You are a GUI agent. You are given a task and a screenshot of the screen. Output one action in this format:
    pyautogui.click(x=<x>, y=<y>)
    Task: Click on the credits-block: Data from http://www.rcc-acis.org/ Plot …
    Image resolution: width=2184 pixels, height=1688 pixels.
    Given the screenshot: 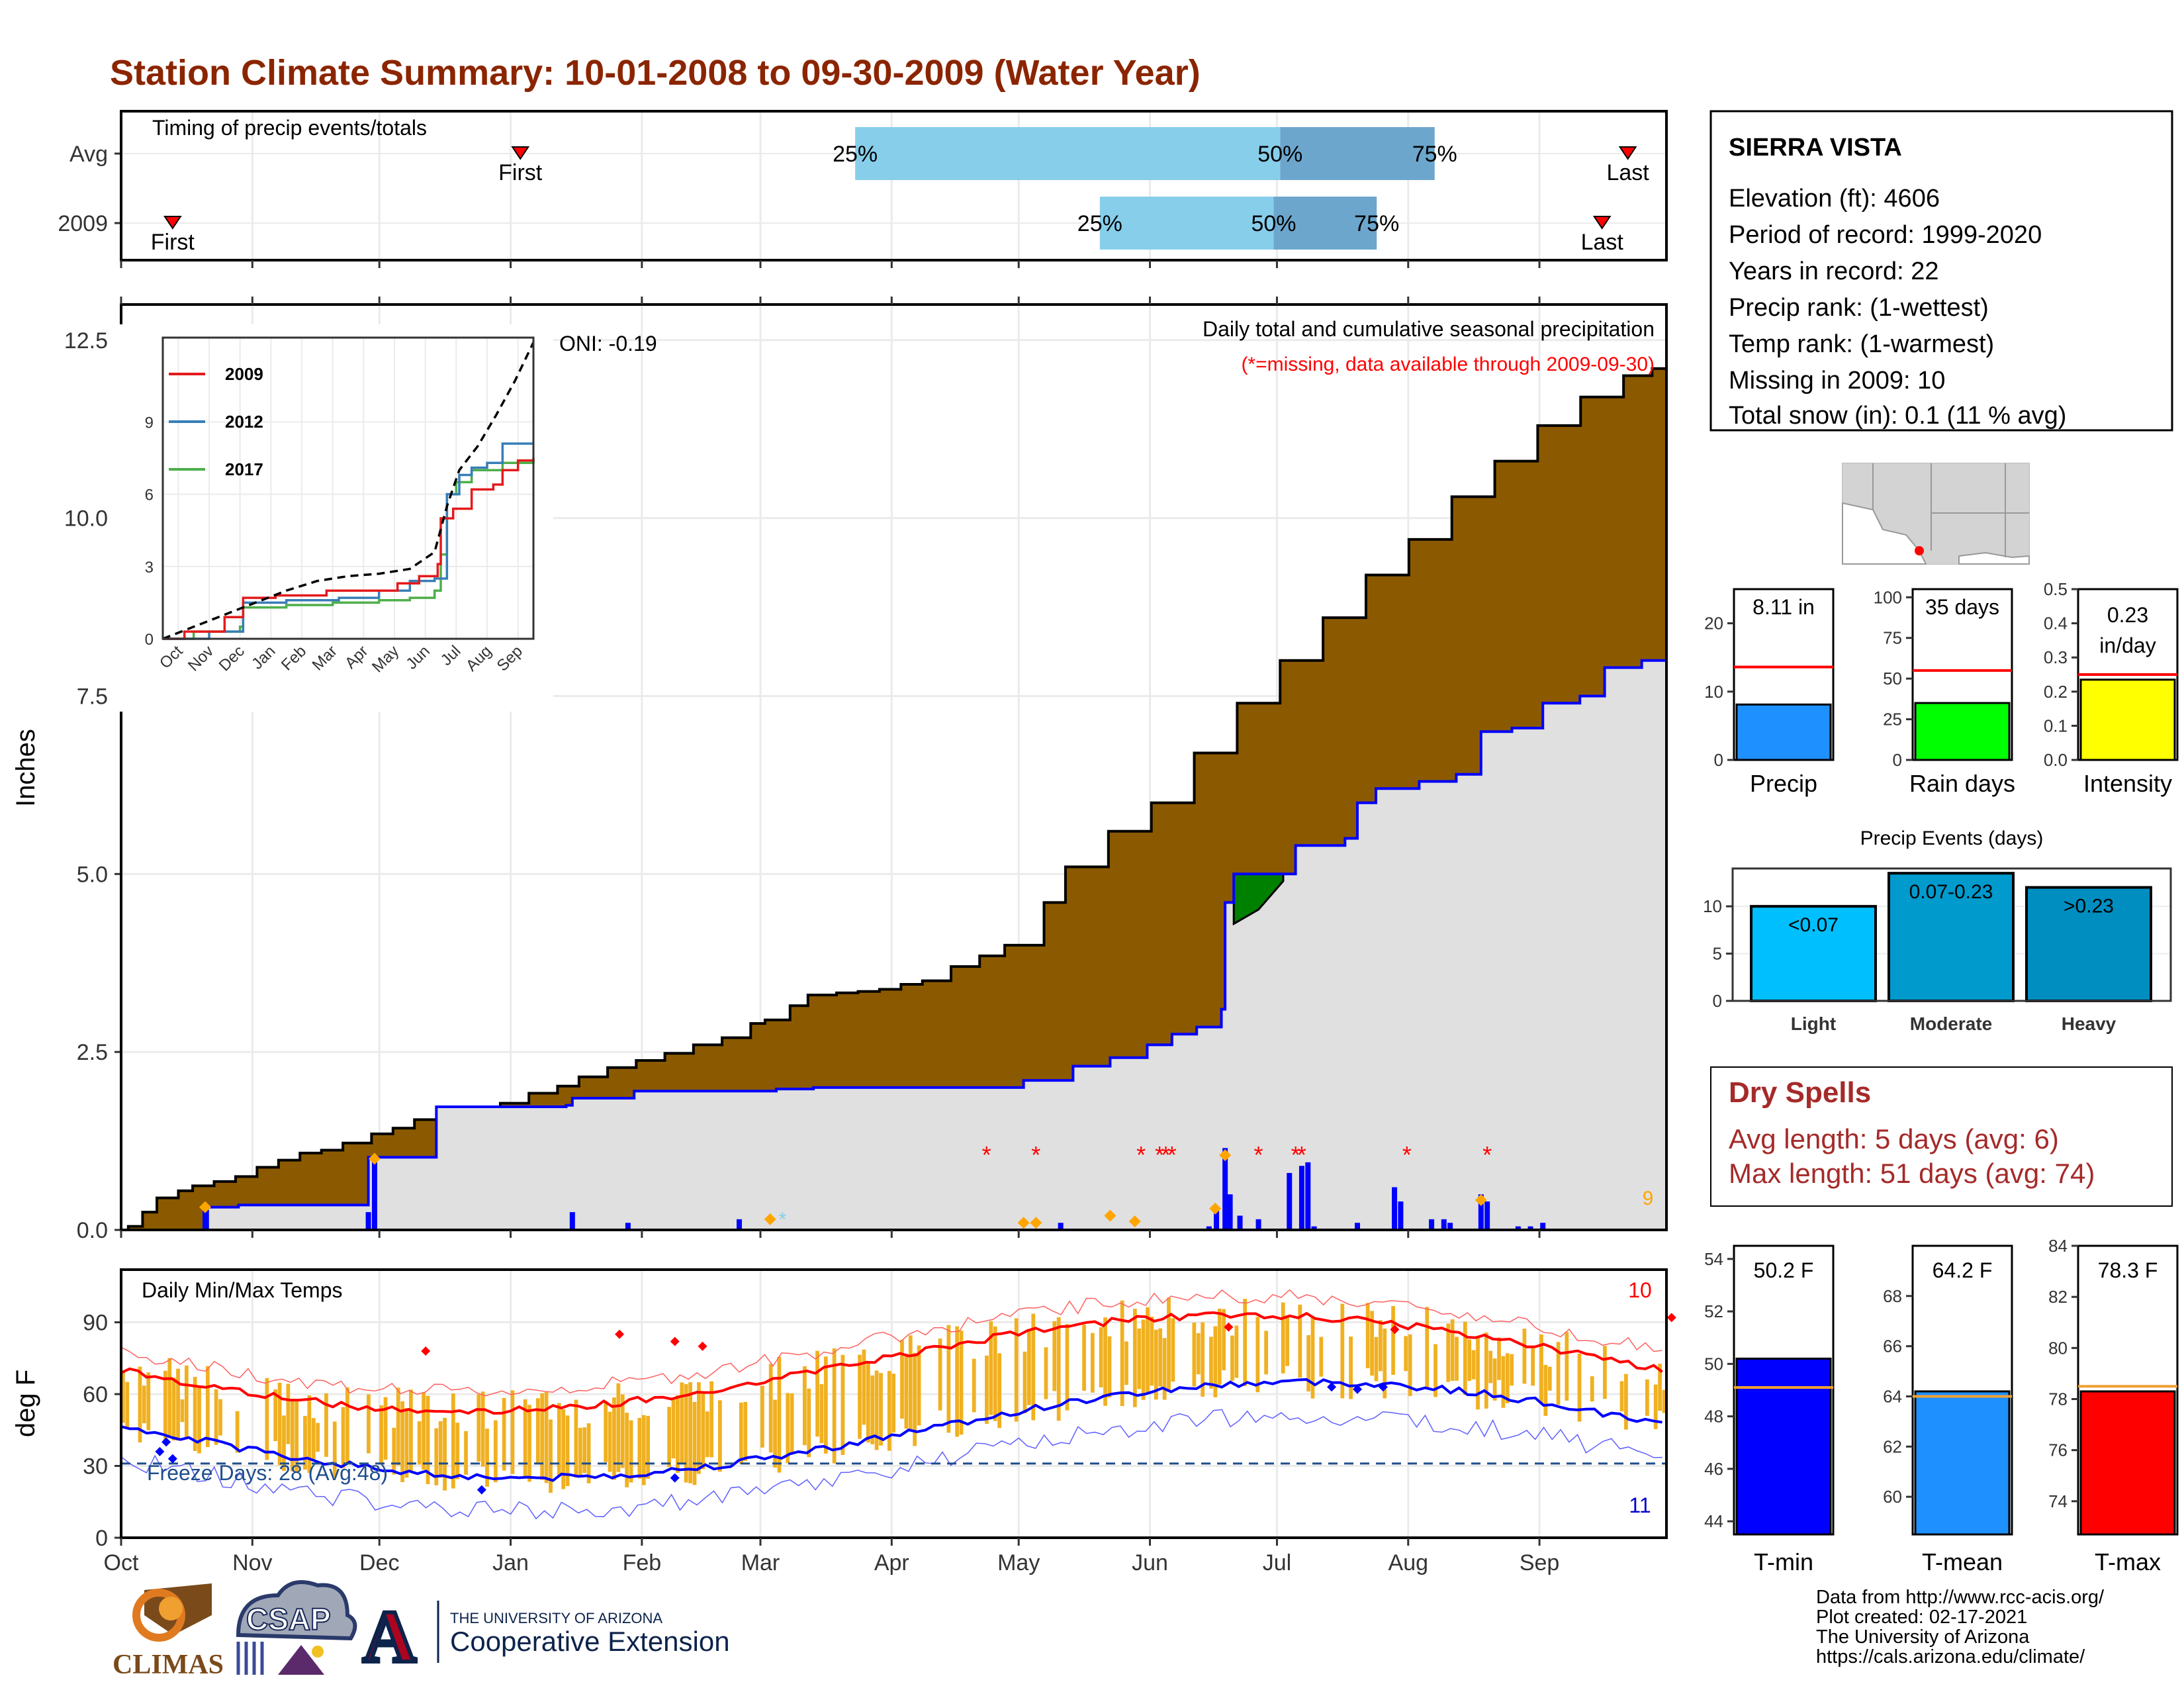 What is the action you would take?
    pyautogui.click(x=1960, y=1627)
    